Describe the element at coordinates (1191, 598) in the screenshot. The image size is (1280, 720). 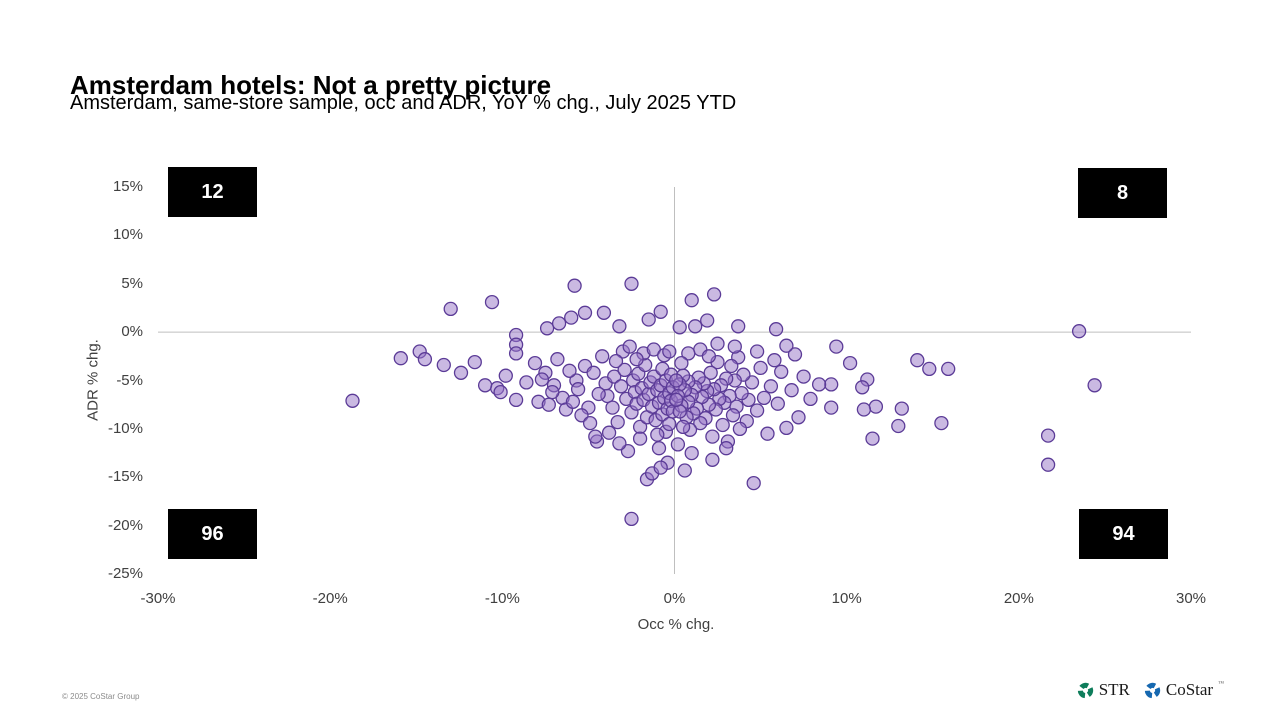
I see `x-tick-label: 30%` at that location.